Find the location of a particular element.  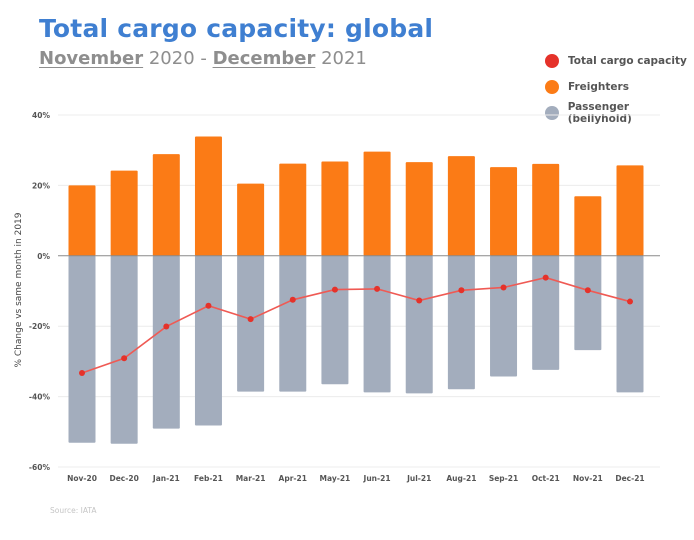

subtitle-start-year: 2020 - is located at coordinates (178, 58).